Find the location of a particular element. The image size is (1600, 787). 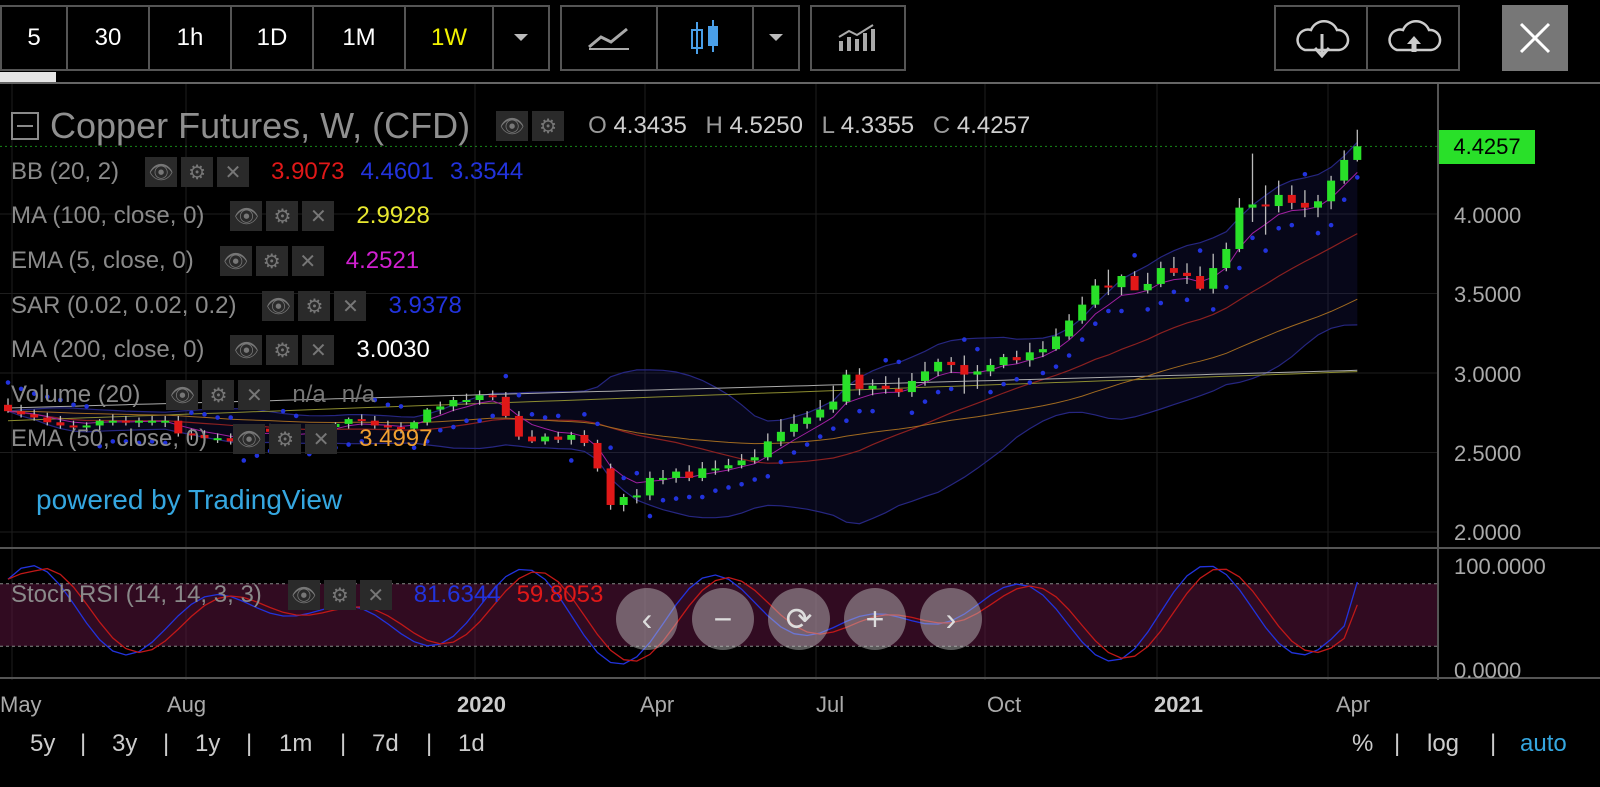

indicator-name: SAR (0.02, 0.02, 0.2) is located at coordinates (124, 305).